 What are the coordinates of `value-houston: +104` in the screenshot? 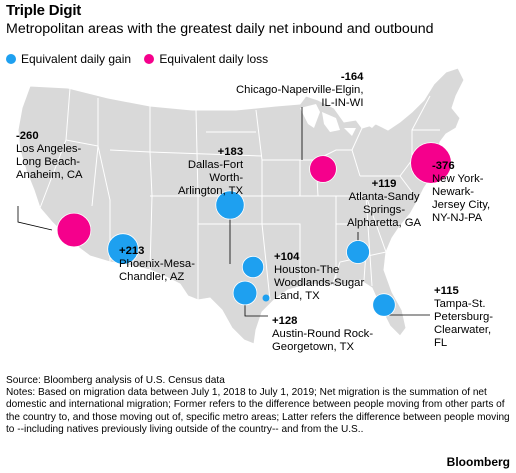 It's located at (287, 257).